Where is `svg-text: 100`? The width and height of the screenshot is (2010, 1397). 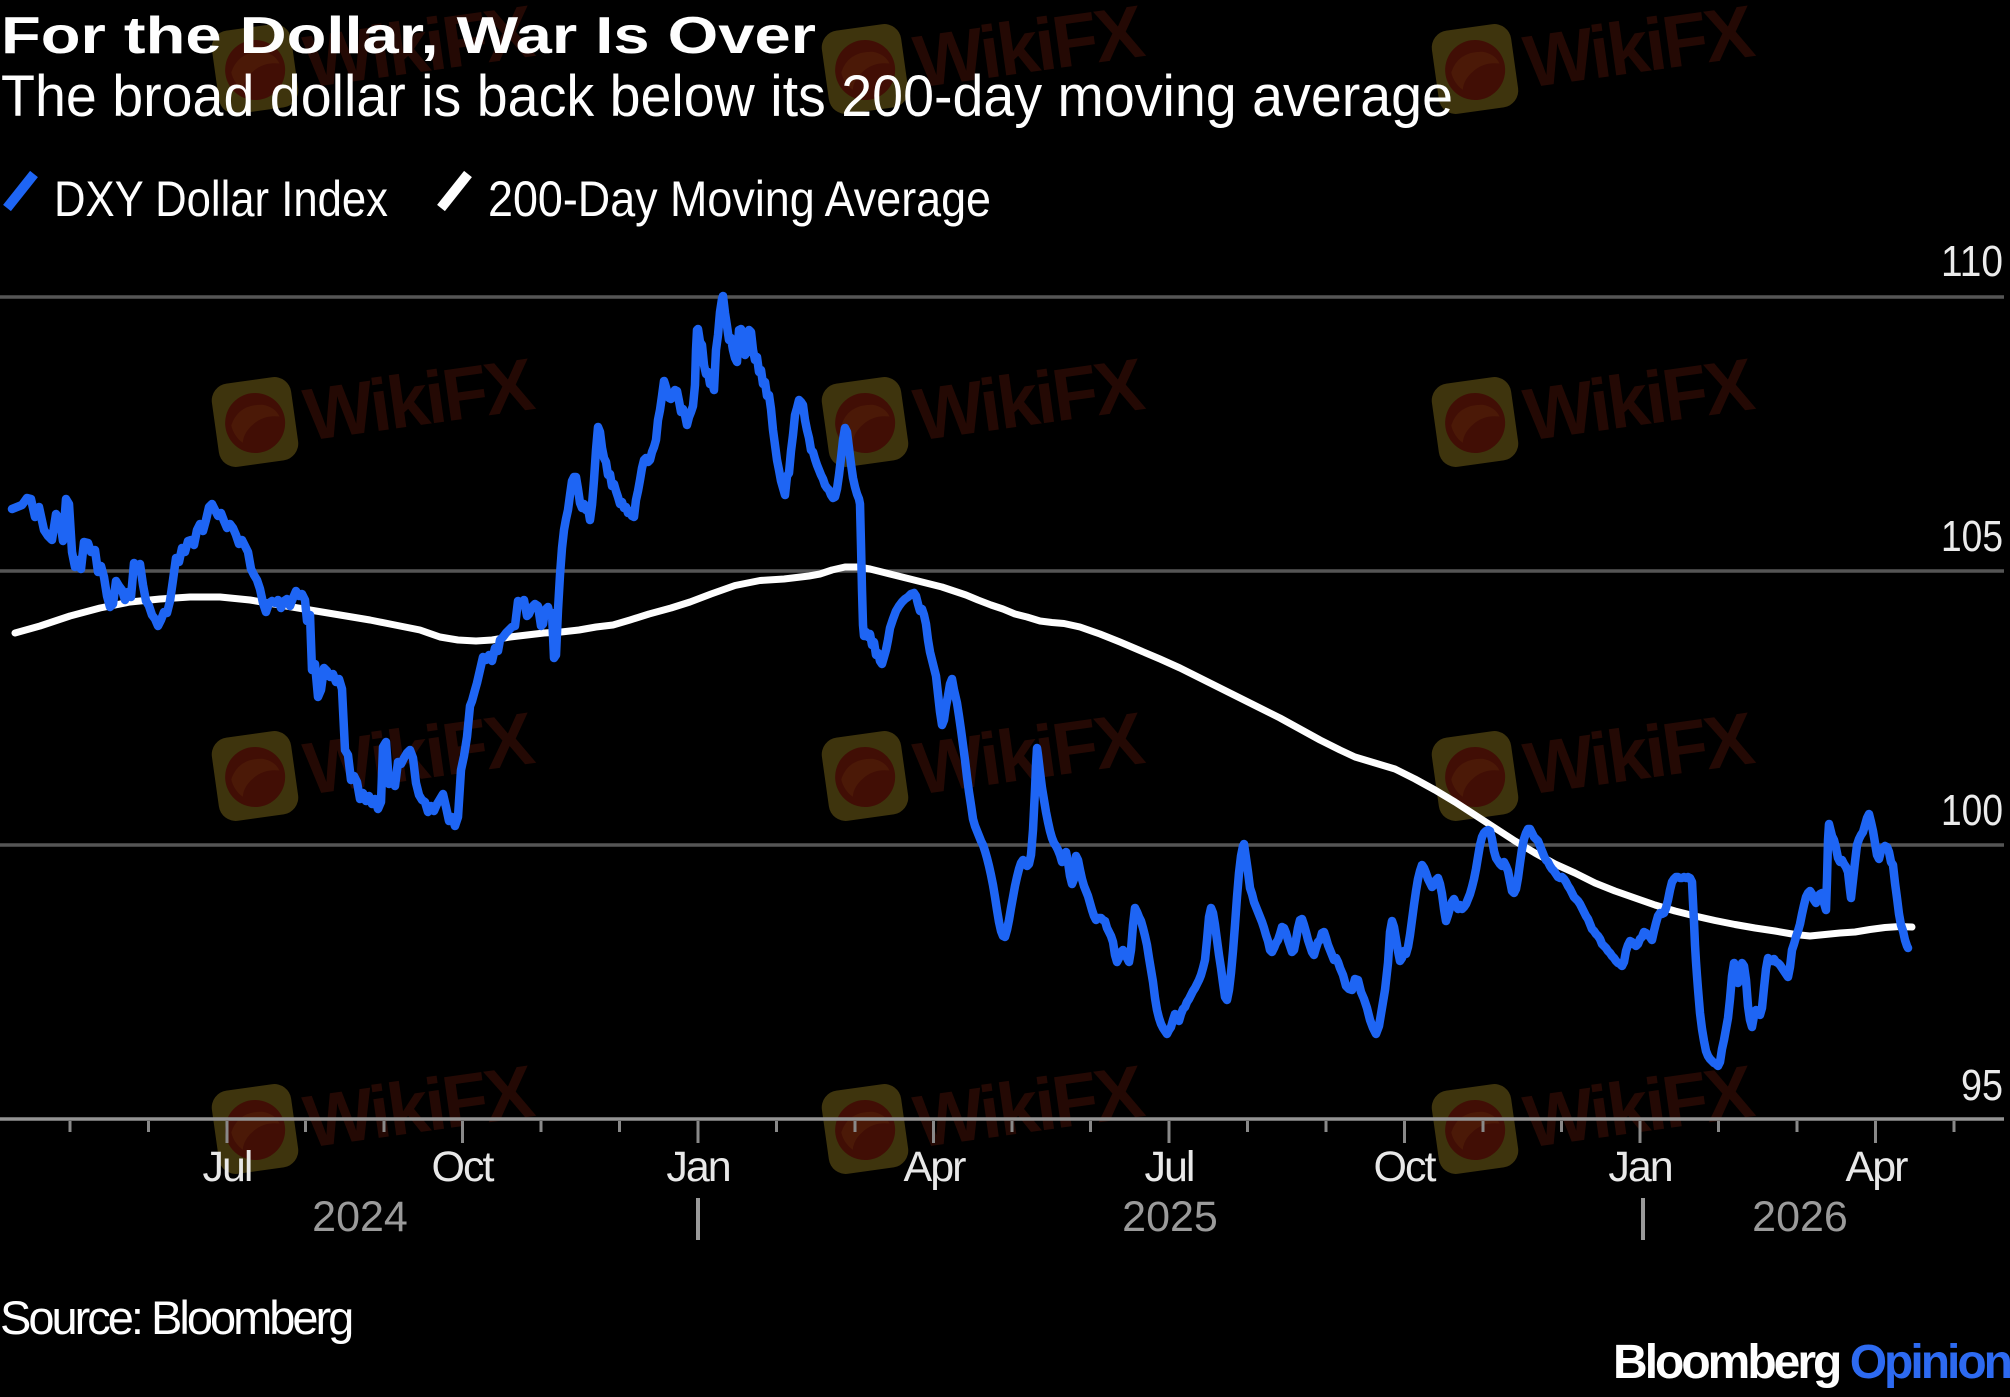 svg-text: 100 is located at coordinates (1972, 810).